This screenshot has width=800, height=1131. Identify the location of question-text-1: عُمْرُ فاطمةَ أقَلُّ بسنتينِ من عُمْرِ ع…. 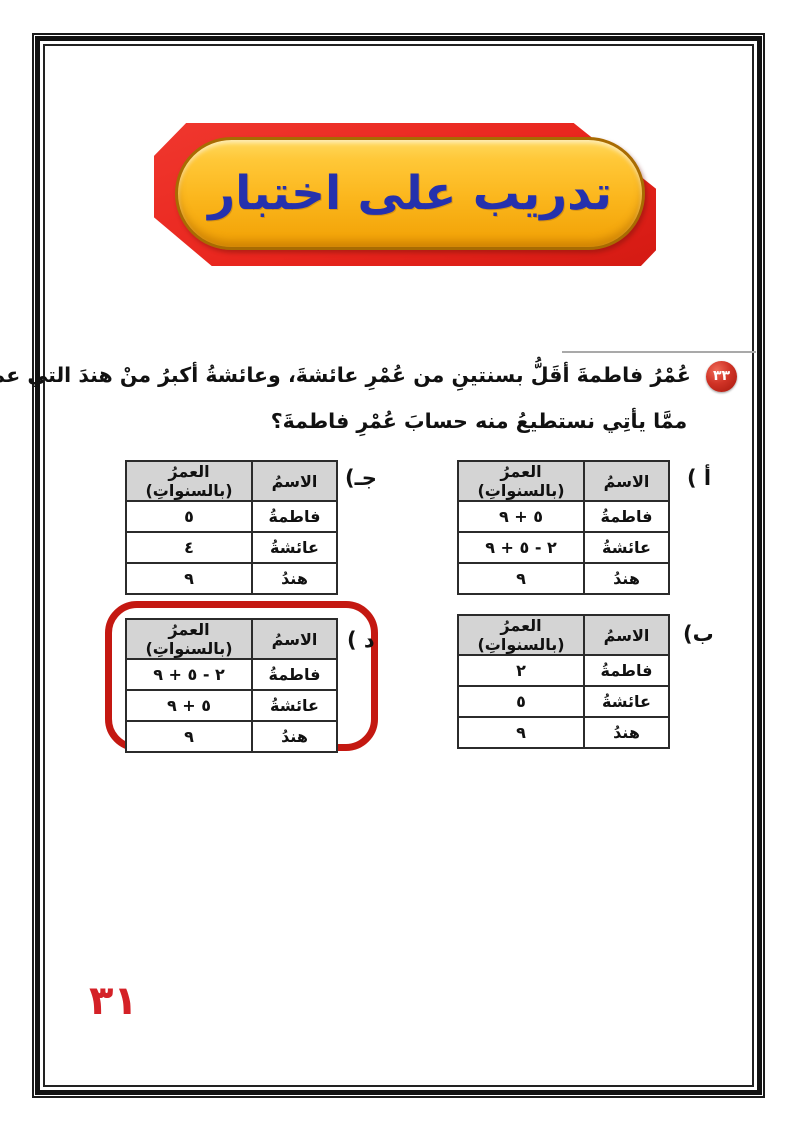
(346, 375).